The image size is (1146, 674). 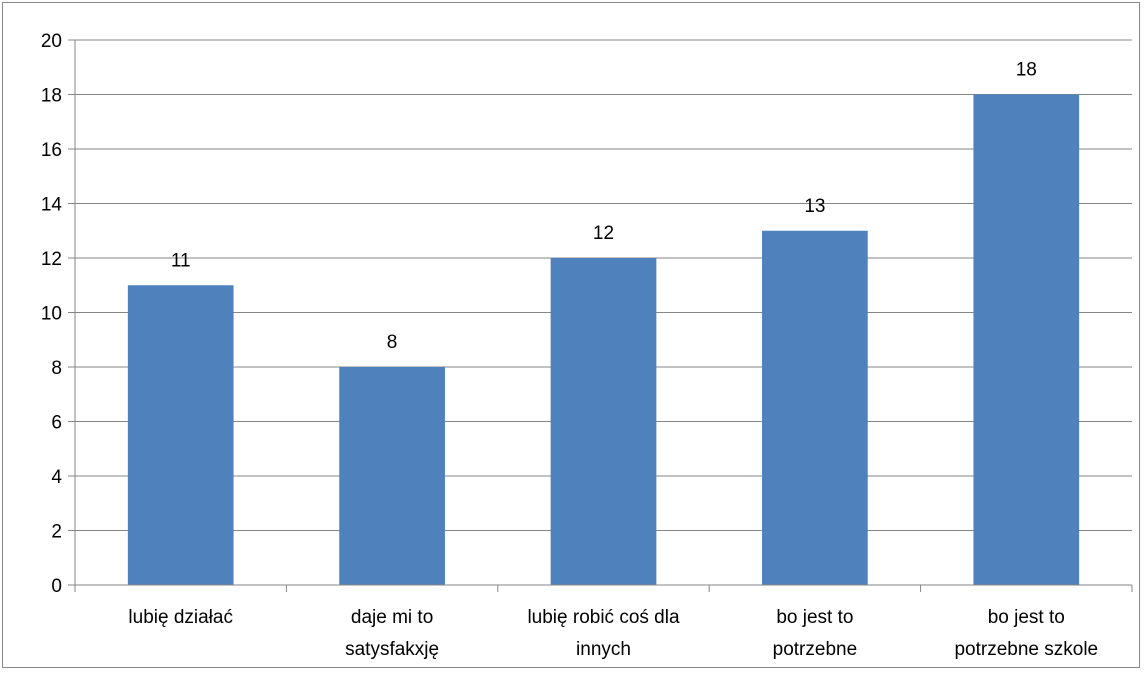 I want to click on category-label: lubię robić coś dla innych, so click(x=603, y=633).